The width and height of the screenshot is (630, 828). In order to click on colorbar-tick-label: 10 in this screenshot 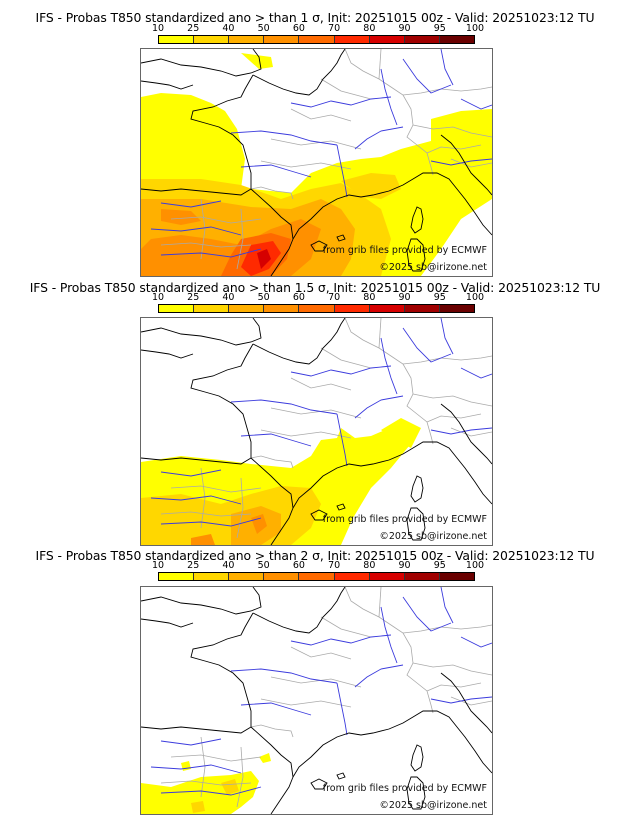, I will do `click(158, 297)`.